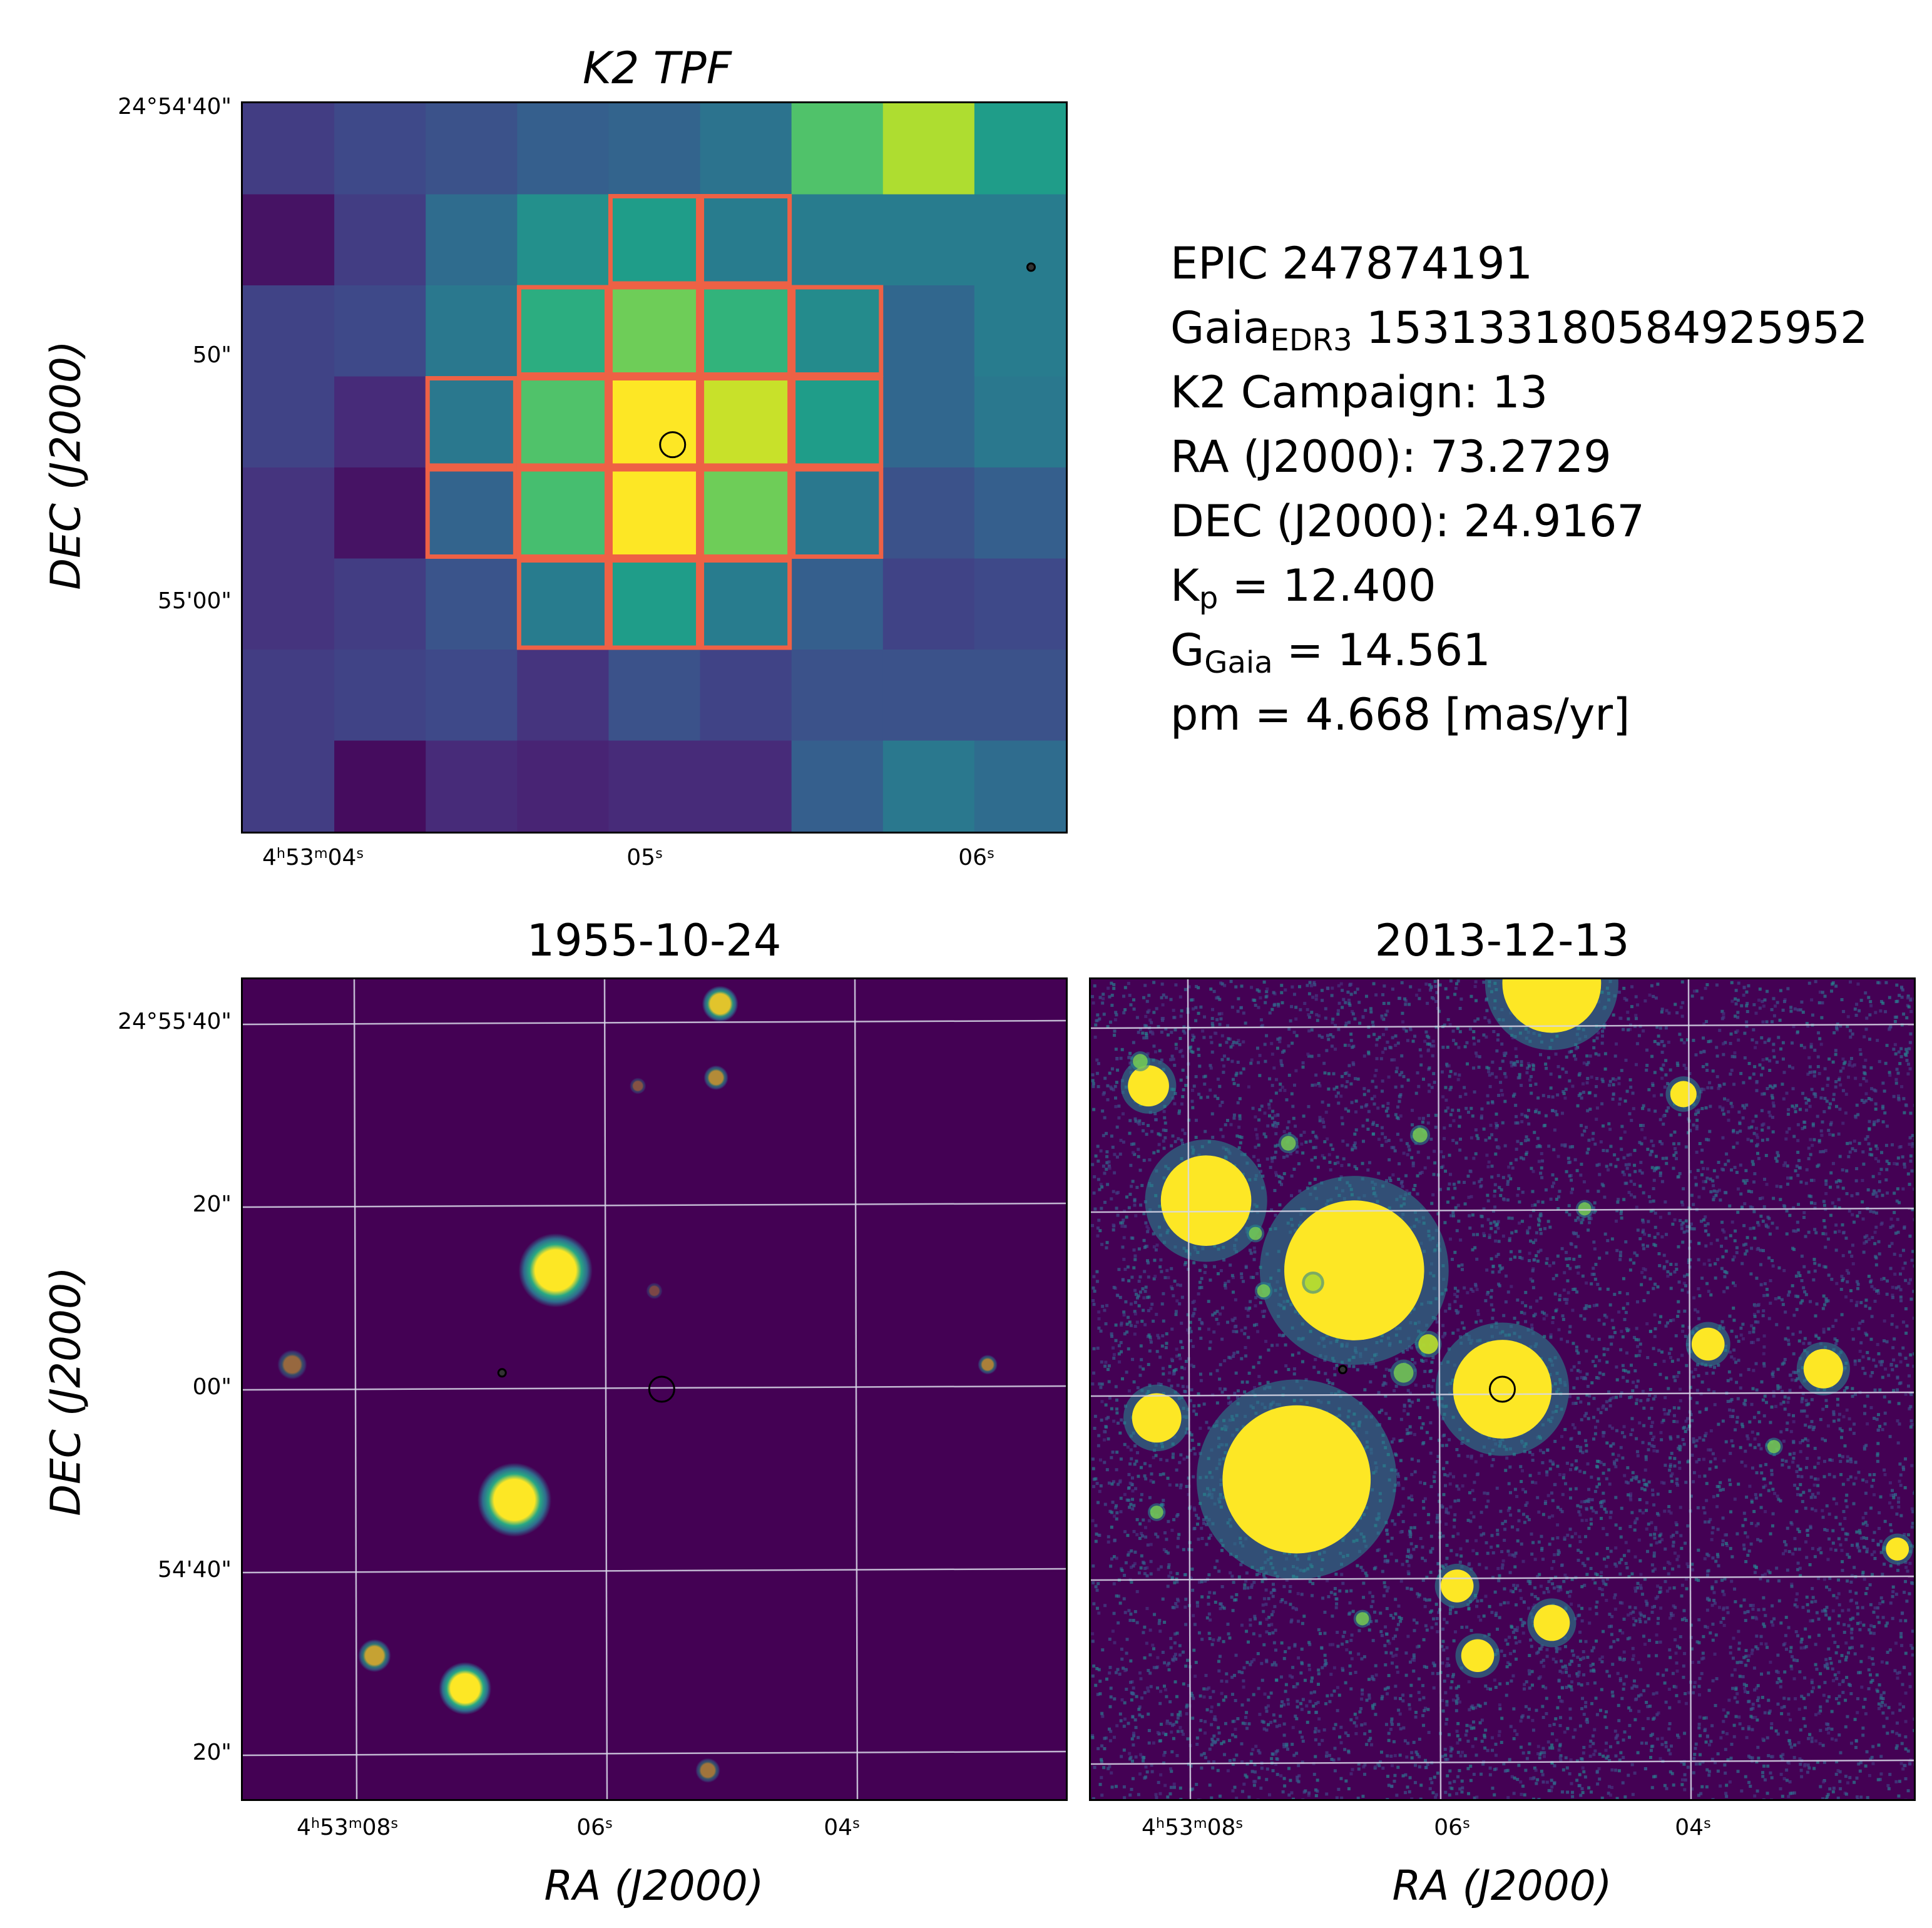  I want to click on info-pm: pm = 4.668 [mas/yr], so click(1400, 715).